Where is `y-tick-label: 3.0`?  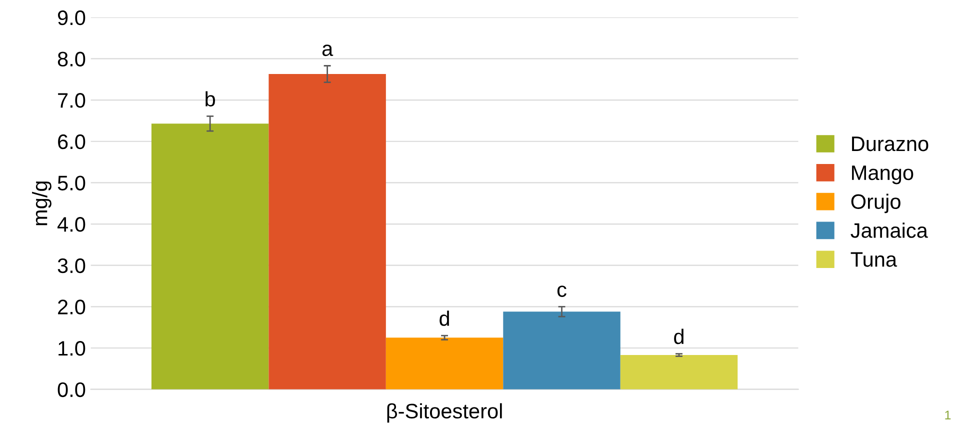 y-tick-label: 3.0 is located at coordinates (72, 266).